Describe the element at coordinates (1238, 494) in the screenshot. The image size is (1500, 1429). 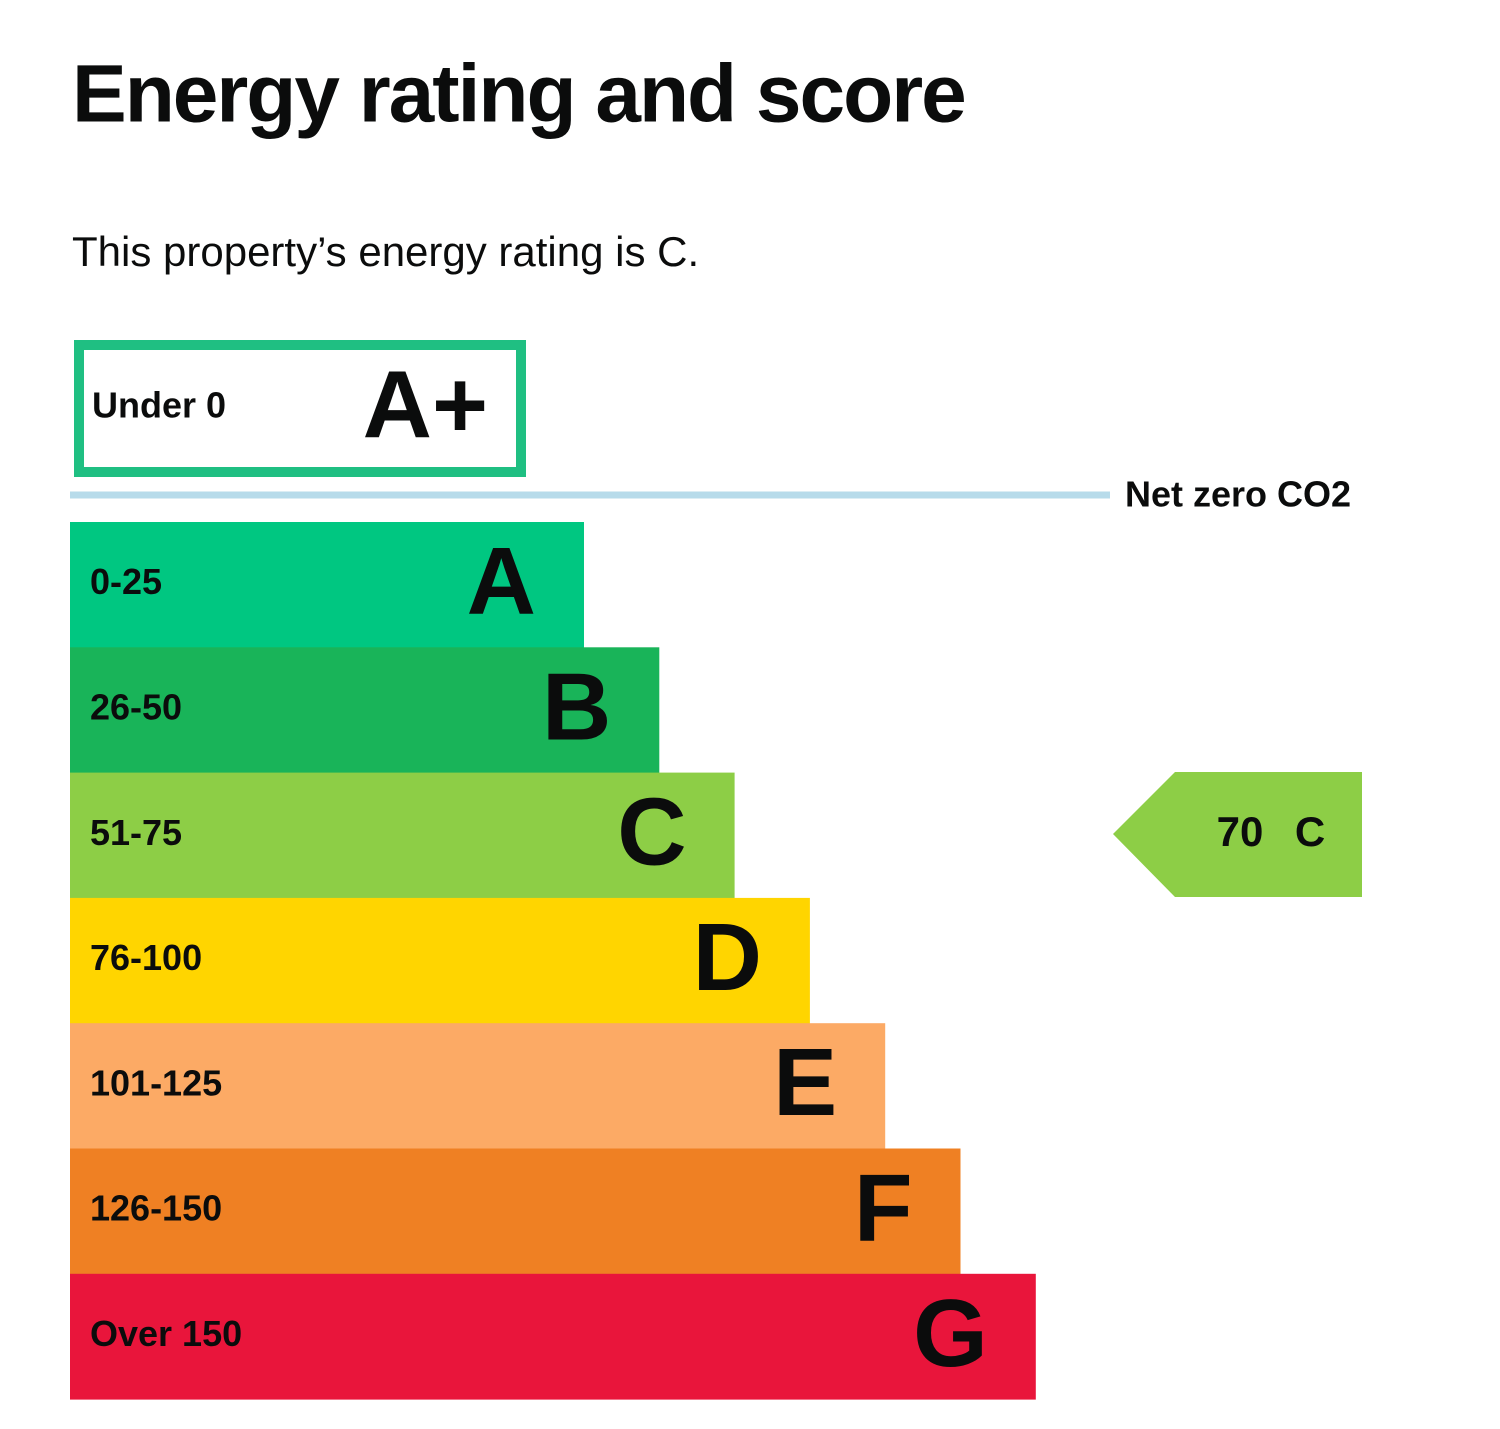
I see `net-zero-label: Net zero CO2` at that location.